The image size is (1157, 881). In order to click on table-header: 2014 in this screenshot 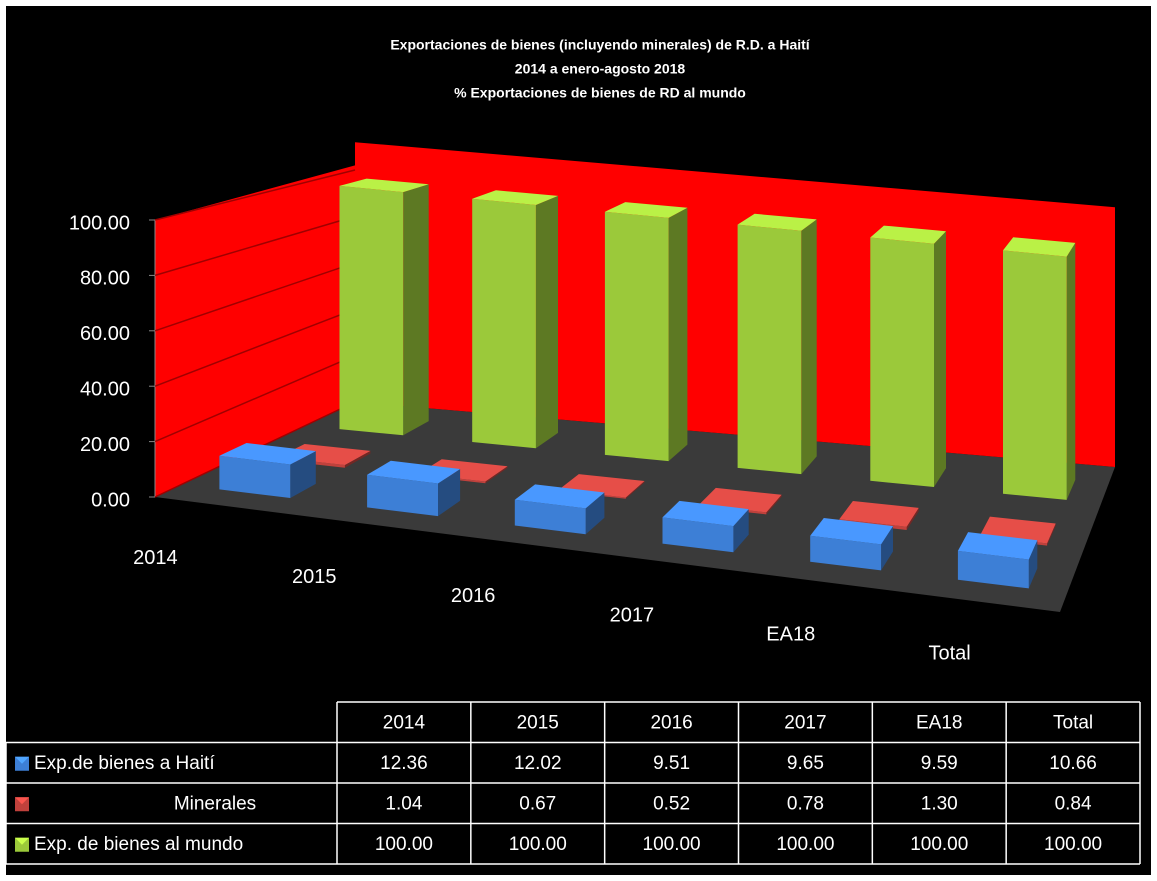, I will do `click(404, 722)`.